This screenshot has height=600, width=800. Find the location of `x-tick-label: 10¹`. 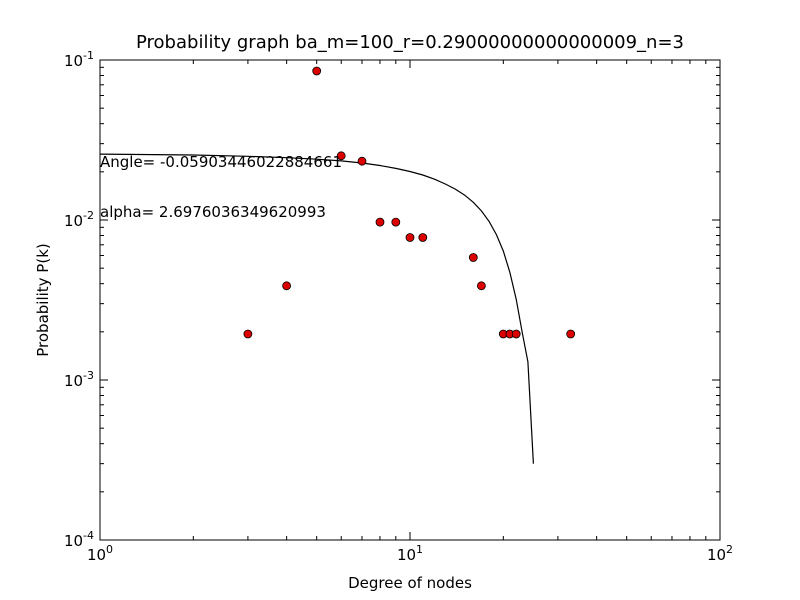

x-tick-label: 10¹ is located at coordinates (410, 553).